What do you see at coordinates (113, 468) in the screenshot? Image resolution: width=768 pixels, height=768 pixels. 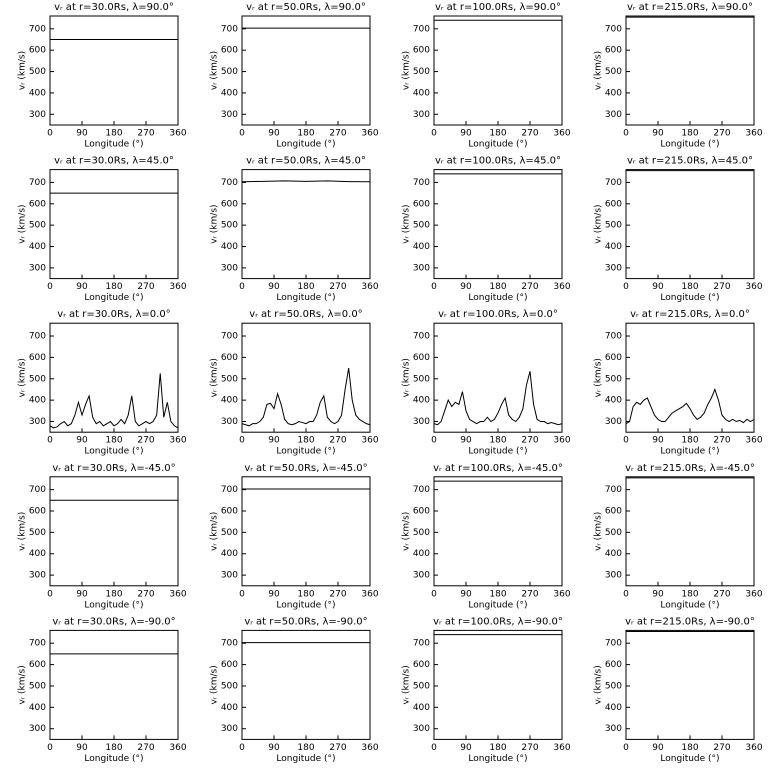 I see `chart-title: vᵣ at r=30.0Rs, λ=-45.0°` at bounding box center [113, 468].